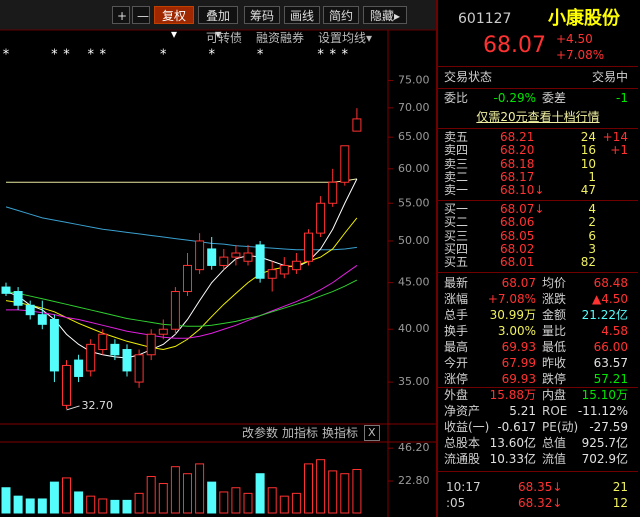  I want to click on book-volume: 3, so click(592, 248).